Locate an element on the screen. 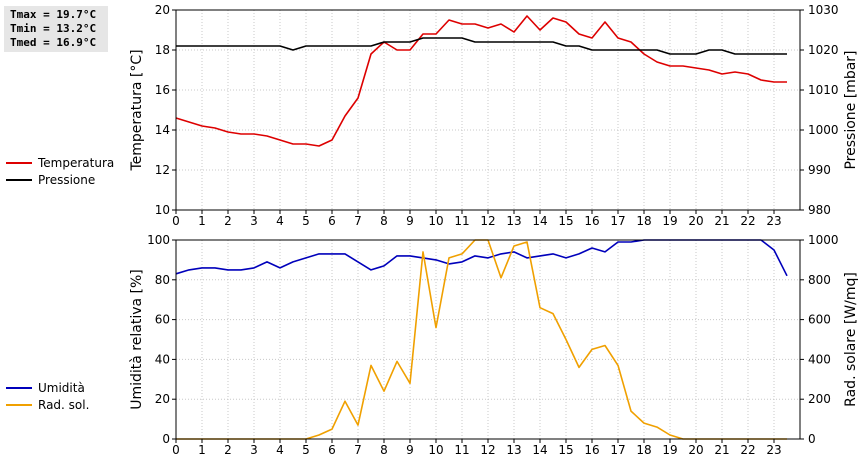 Image resolution: width=860 pixels, height=460 pixels. tmin-label: Tmin = 13.2°C is located at coordinates (53, 28).